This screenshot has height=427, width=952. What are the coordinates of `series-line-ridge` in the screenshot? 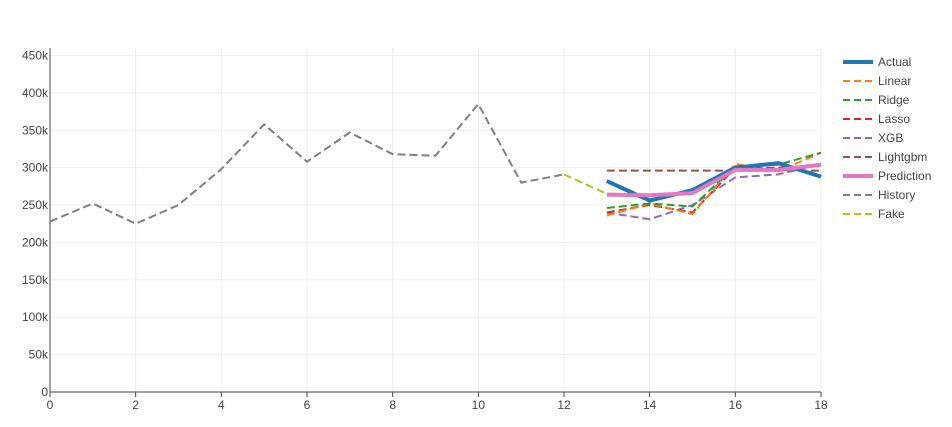 It's located at (714, 180).